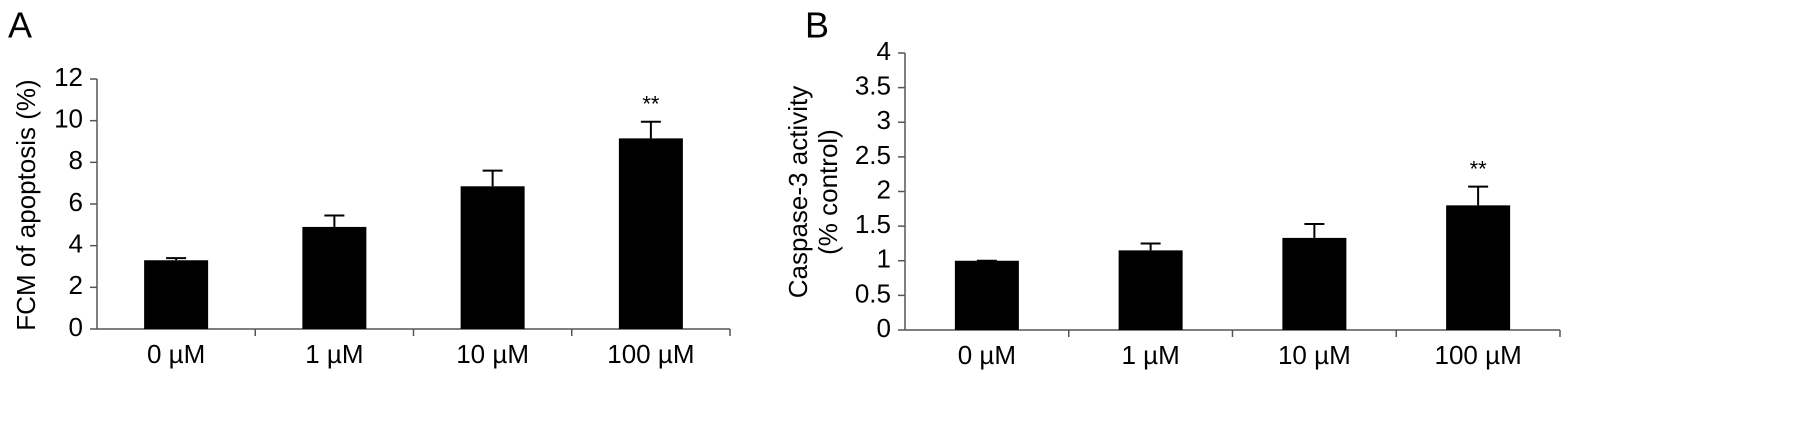  I want to click on y-tick-label: 3, so click(884, 120).